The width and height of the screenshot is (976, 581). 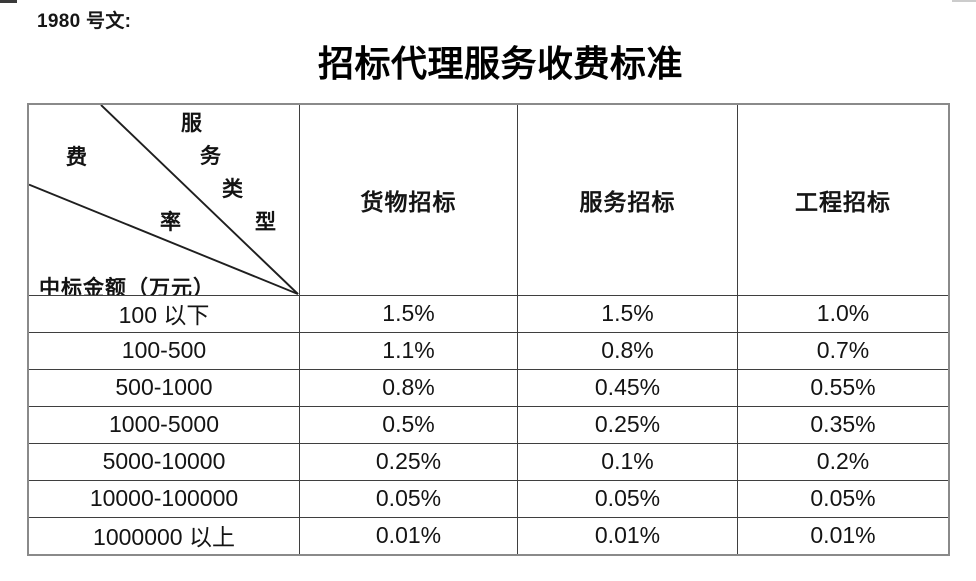 I want to click on table-row: 100-500 1.1% 0.8% 0.7%, so click(x=488, y=350).